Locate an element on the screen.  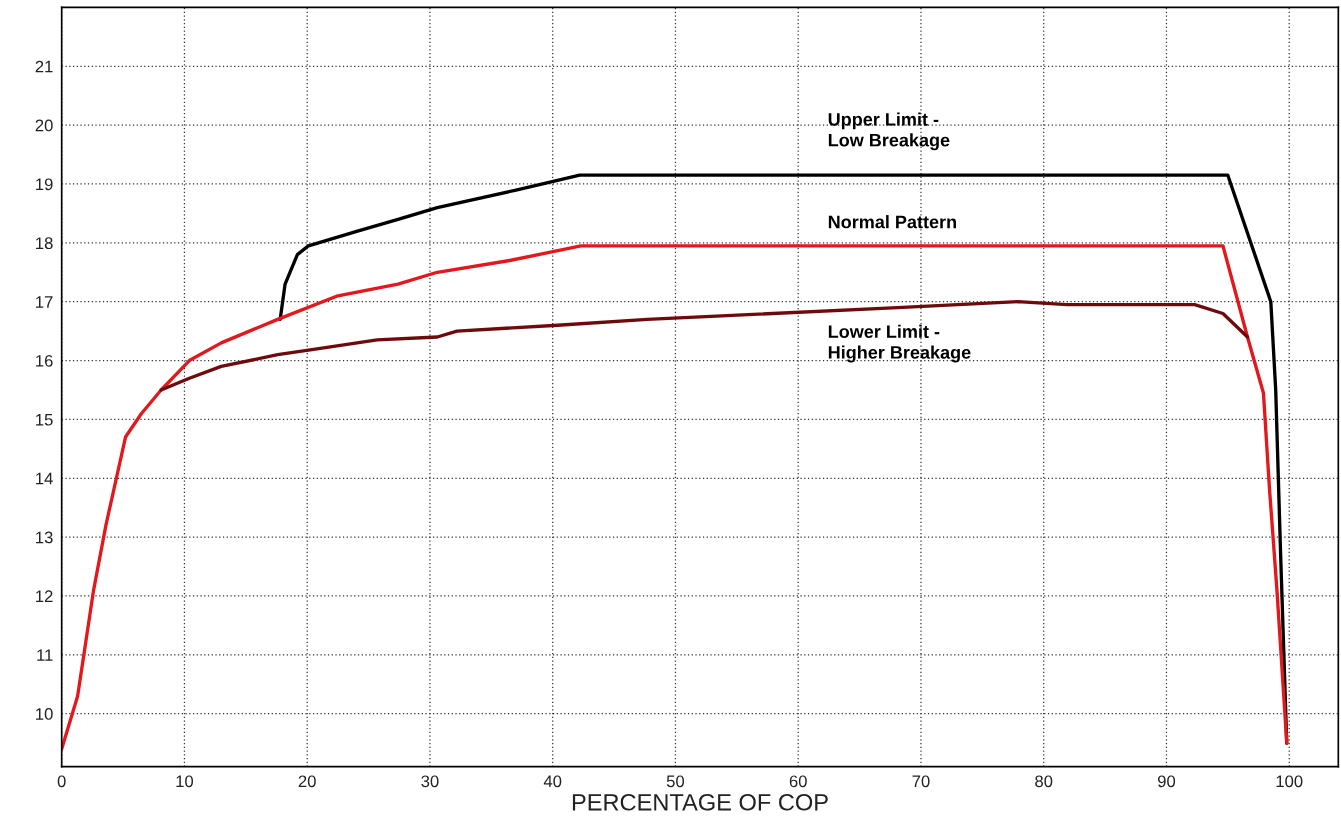
y-tick-label: 13 is located at coordinates (44, 537).